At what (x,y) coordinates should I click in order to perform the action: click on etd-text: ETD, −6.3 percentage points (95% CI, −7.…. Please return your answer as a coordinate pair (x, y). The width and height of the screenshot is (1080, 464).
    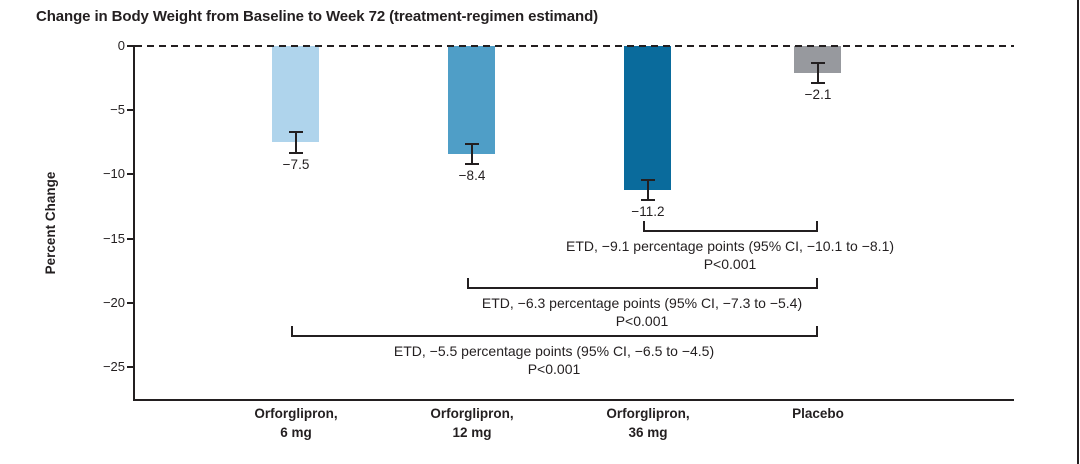
    Looking at the image, I should click on (642, 303).